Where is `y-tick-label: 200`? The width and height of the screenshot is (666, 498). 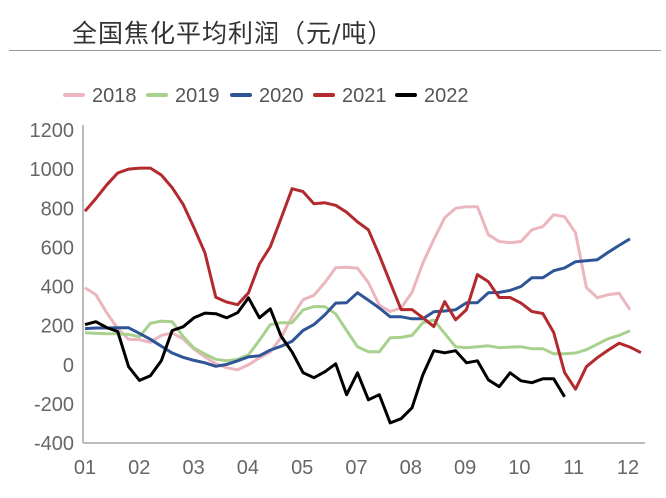 y-tick-label: 200 is located at coordinates (57, 327).